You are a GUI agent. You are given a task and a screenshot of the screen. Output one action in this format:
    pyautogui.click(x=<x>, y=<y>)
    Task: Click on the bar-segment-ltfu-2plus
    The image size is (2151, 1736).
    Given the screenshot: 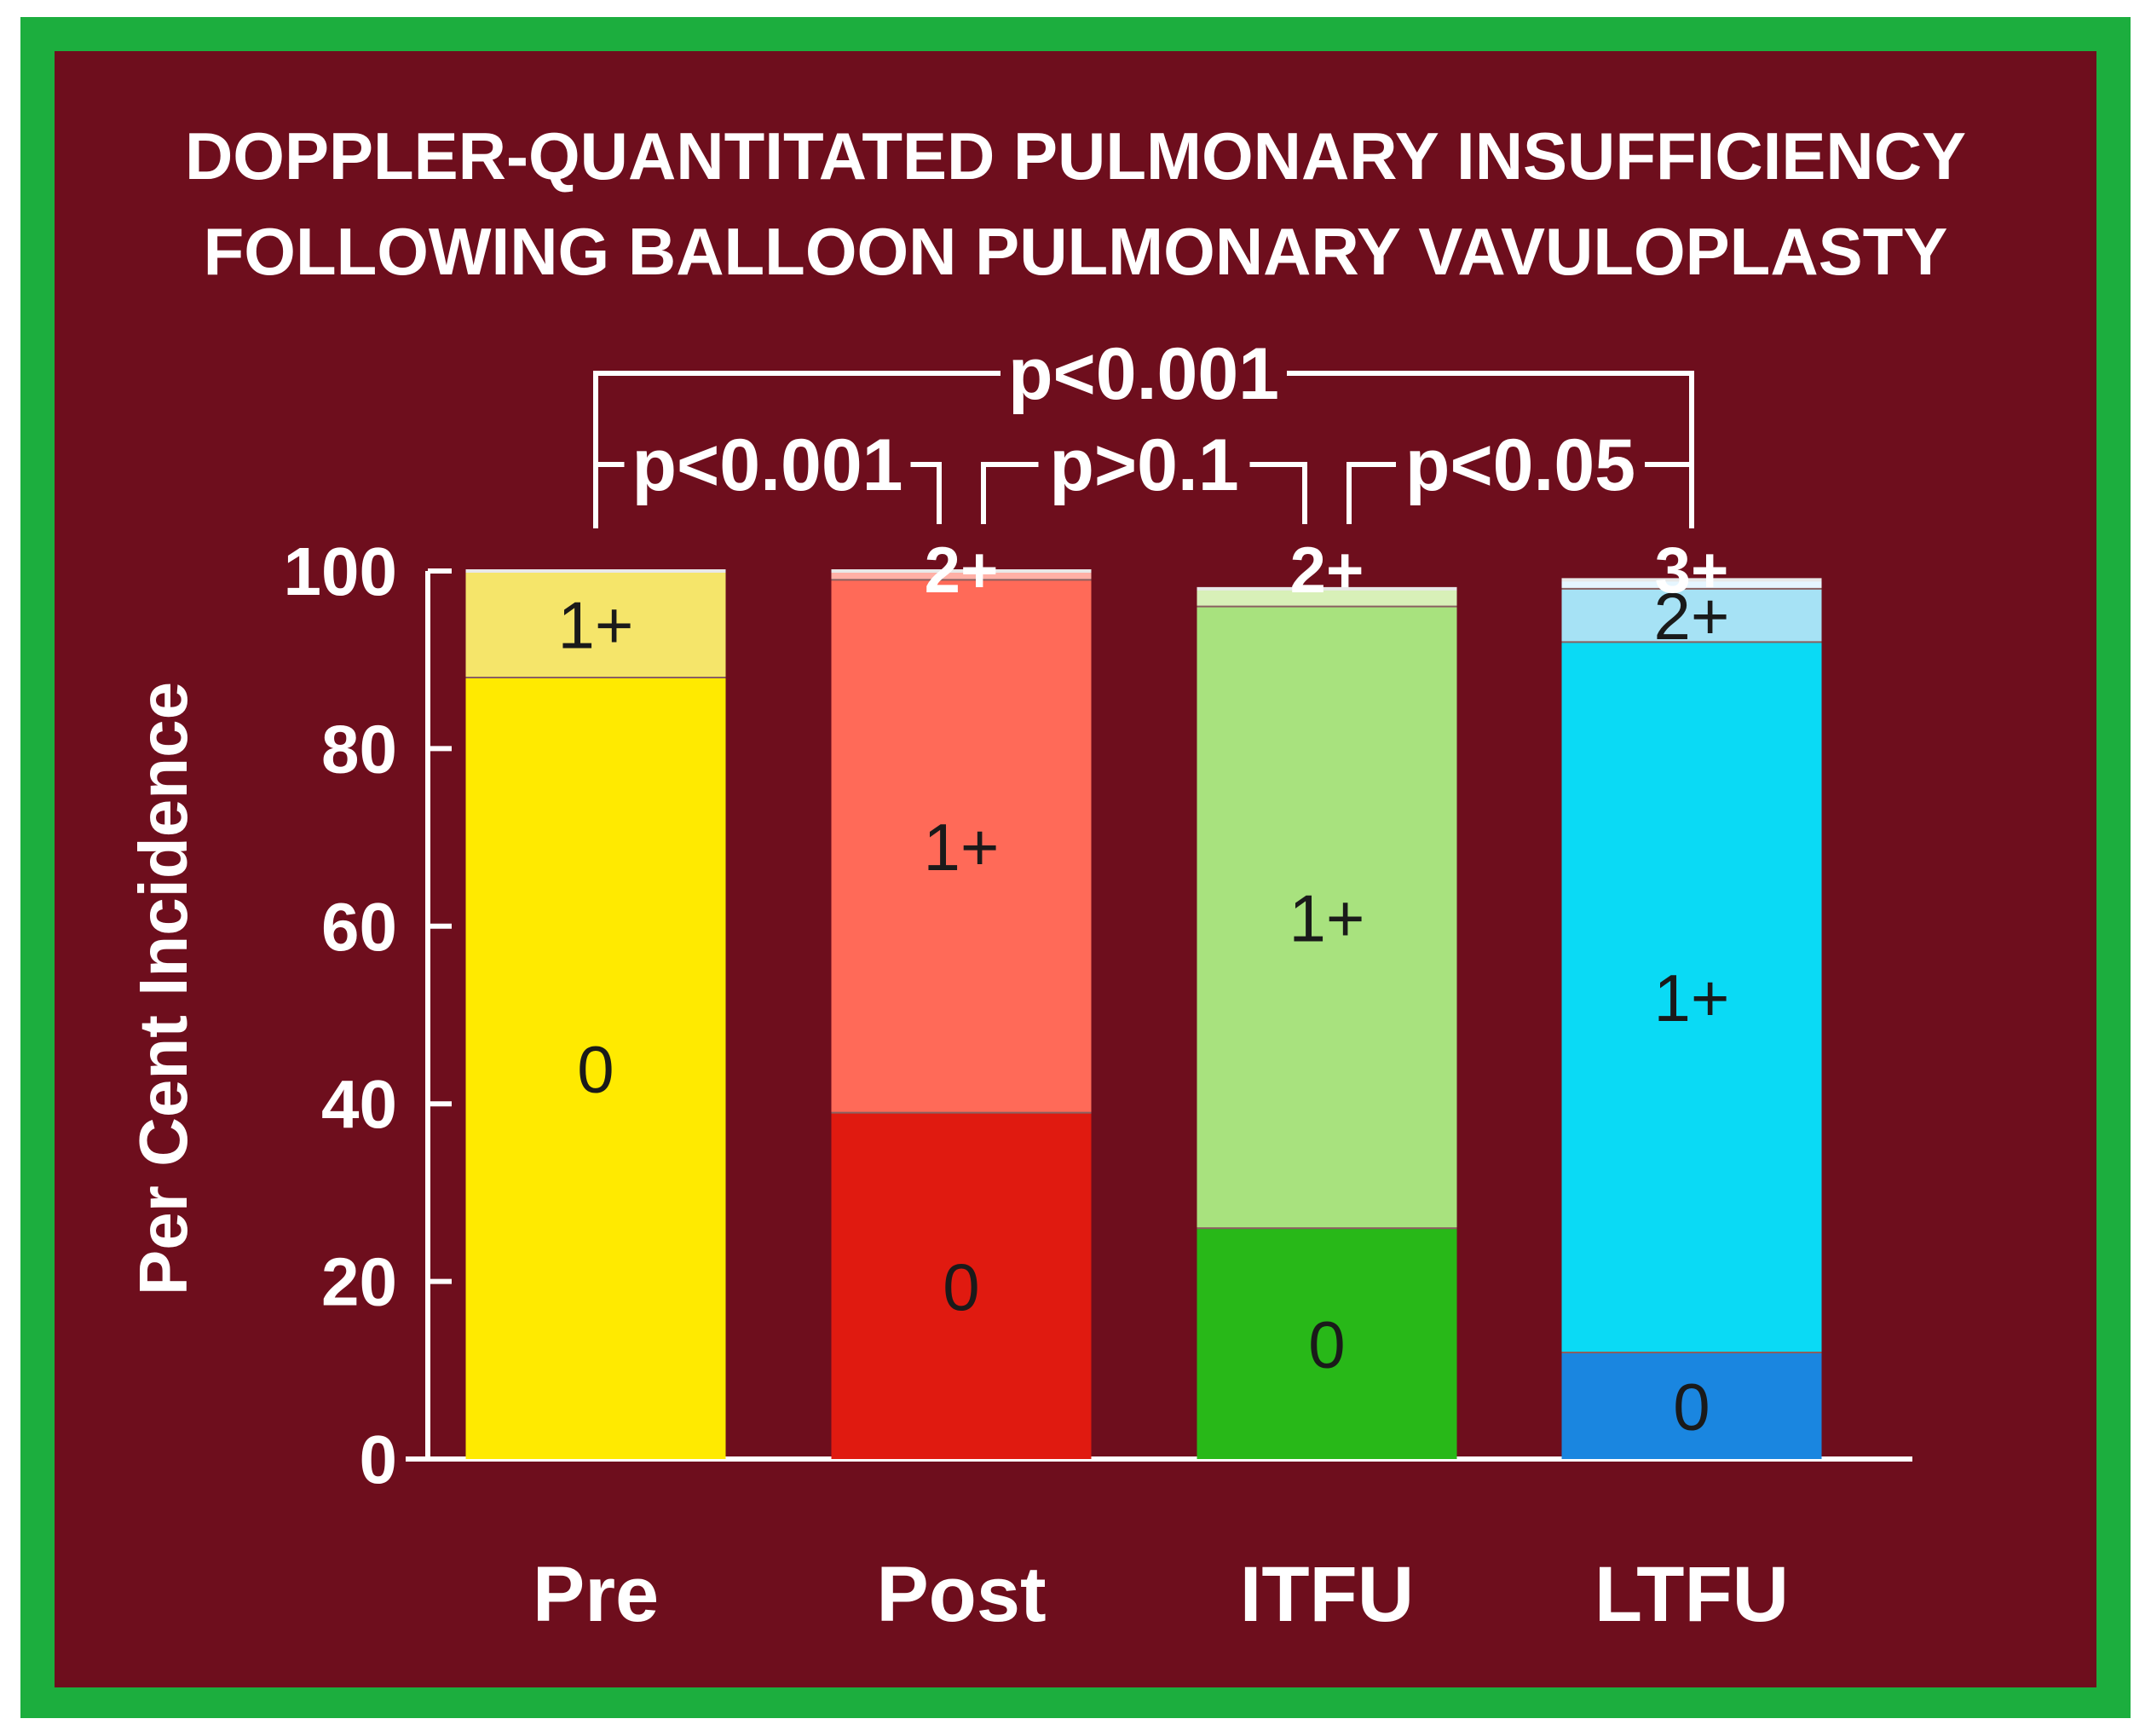 What is the action you would take?
    pyautogui.click(x=1691, y=615)
    